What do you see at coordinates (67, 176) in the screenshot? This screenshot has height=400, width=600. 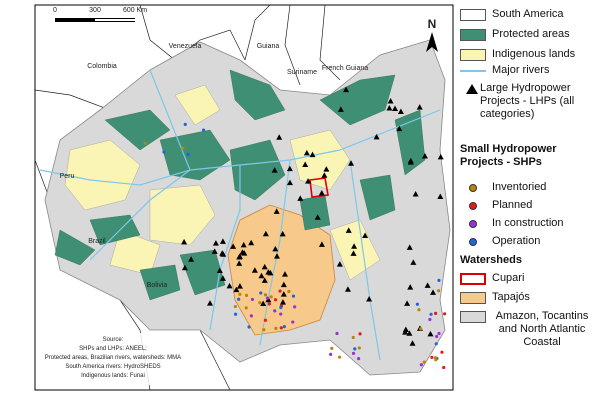 I see `country-label: Peru` at bounding box center [67, 176].